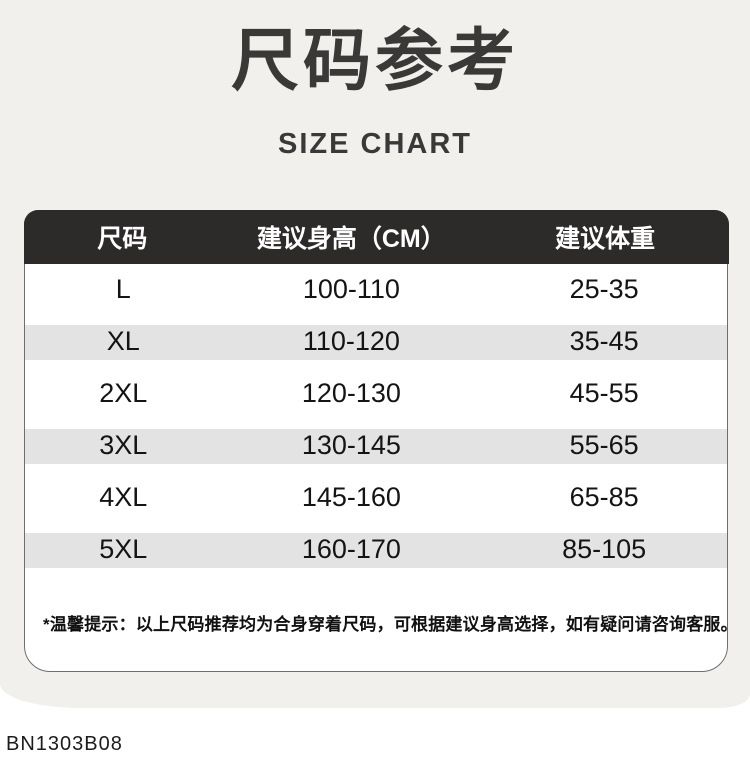 The height and width of the screenshot is (766, 750). I want to click on size-cell: 5XL, so click(123, 549).